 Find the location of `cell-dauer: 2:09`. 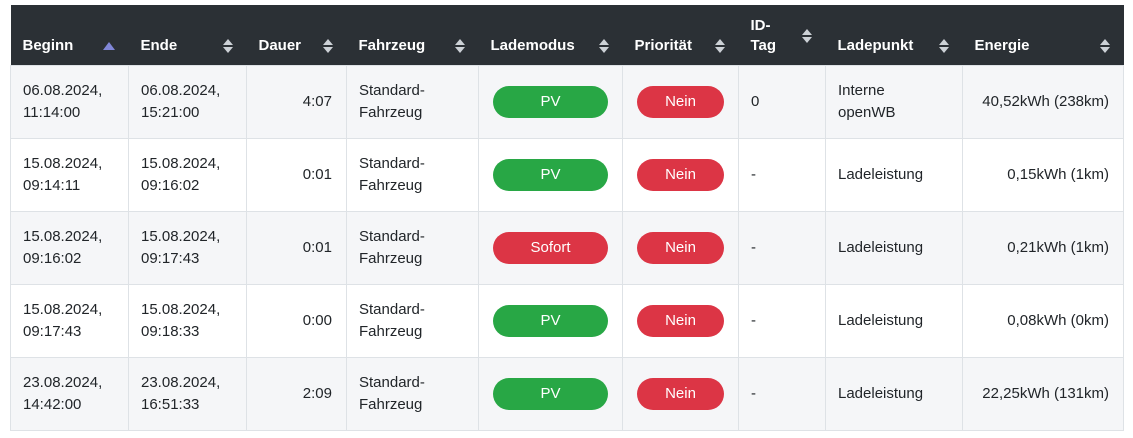

cell-dauer: 2:09 is located at coordinates (296, 393).